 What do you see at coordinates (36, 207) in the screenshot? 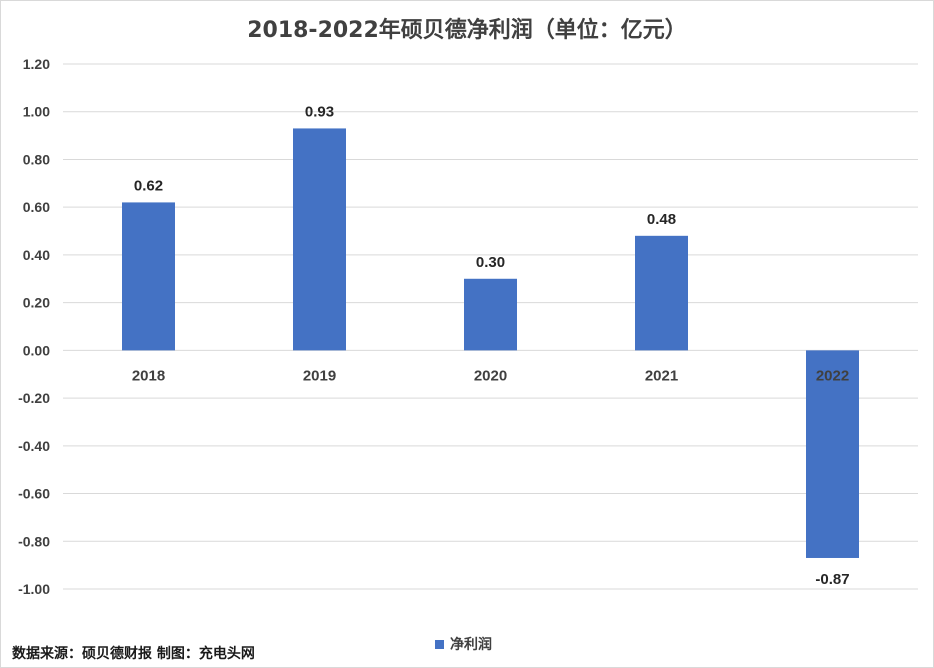
I see `y-tick-label: 0.60` at bounding box center [36, 207].